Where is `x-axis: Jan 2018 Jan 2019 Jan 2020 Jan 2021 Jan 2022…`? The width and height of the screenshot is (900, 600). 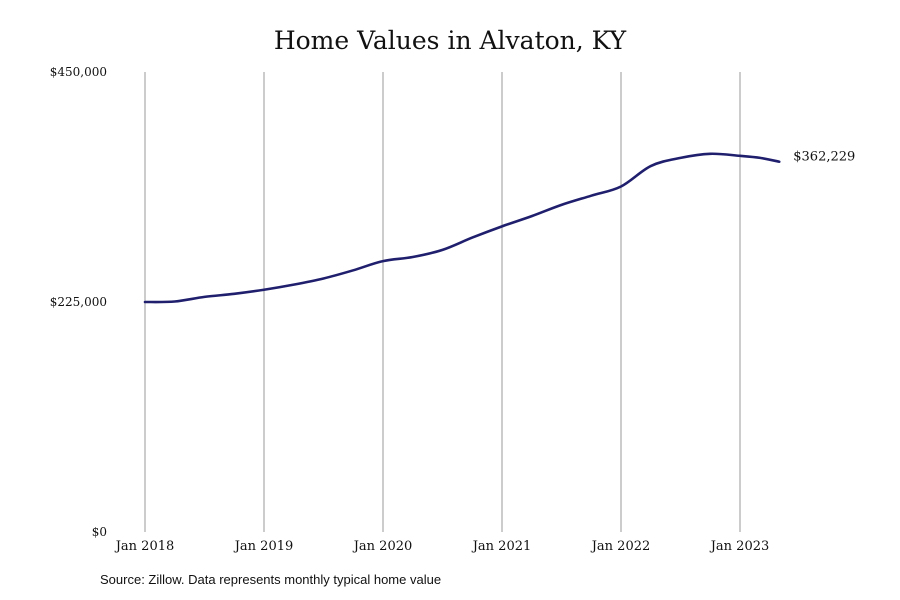 x-axis: Jan 2018 Jan 2019 Jan 2020 Jan 2021 Jan 2022… is located at coordinates (442, 546).